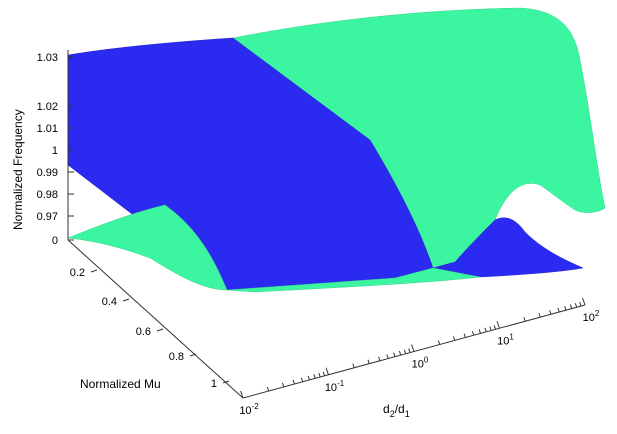  Describe the element at coordinates (176, 357) in the screenshot. I see `y-tick-label: 0.8` at that location.